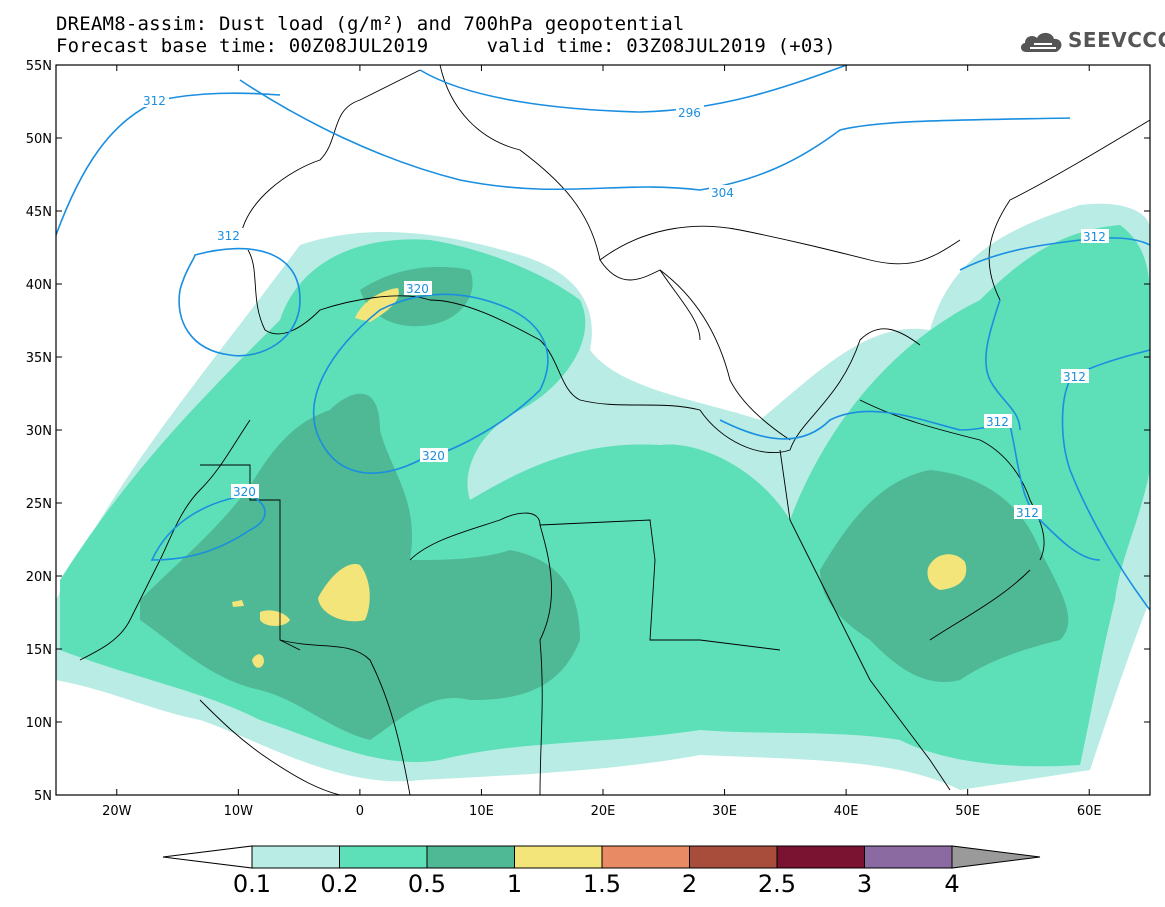 This screenshot has width=1165, height=907. Describe the element at coordinates (864, 884) in the screenshot. I see `colorbar-level-label: 3` at that location.